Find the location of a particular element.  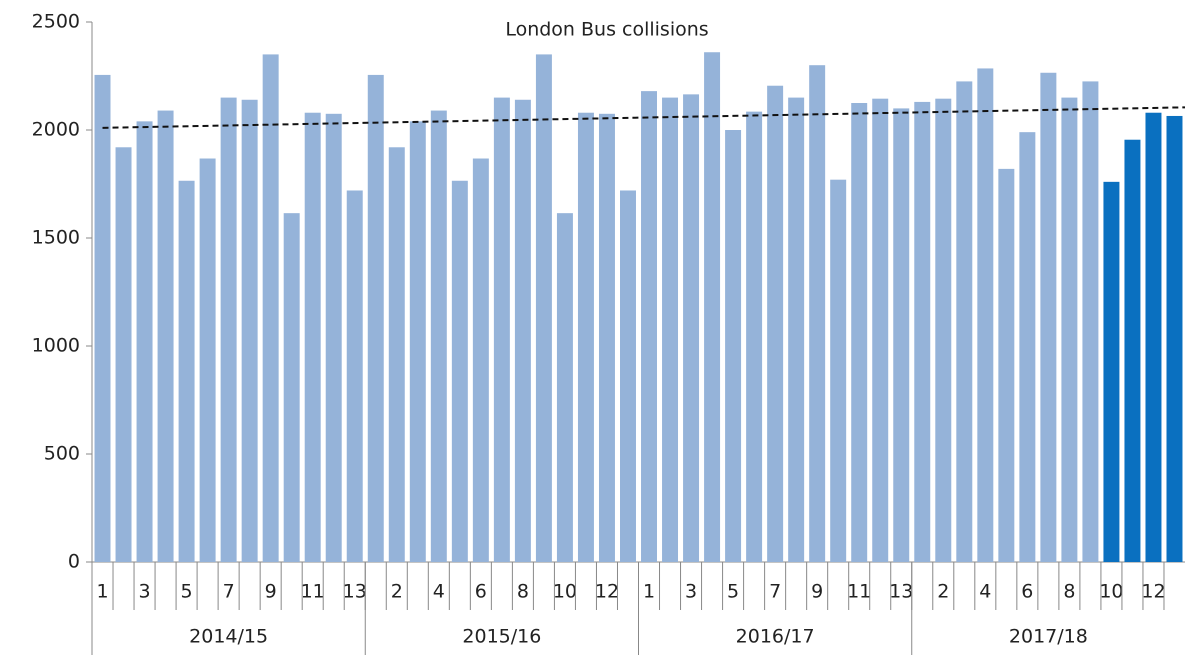

group-label: 2014/15 is located at coordinates (228, 637).